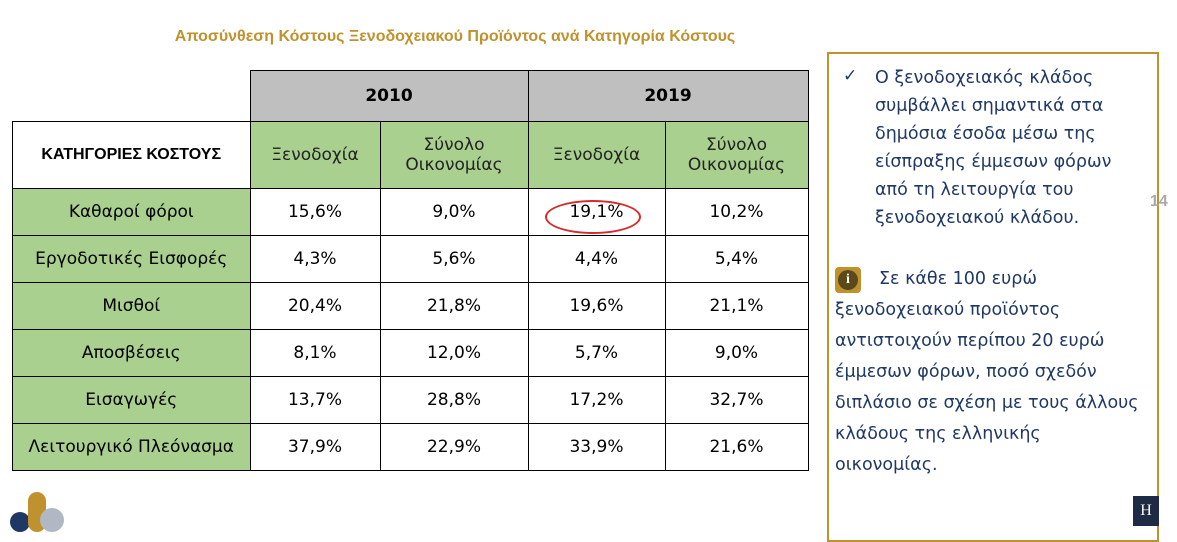 The height and width of the screenshot is (542, 1177). I want to click on logo: H, so click(1146, 511).